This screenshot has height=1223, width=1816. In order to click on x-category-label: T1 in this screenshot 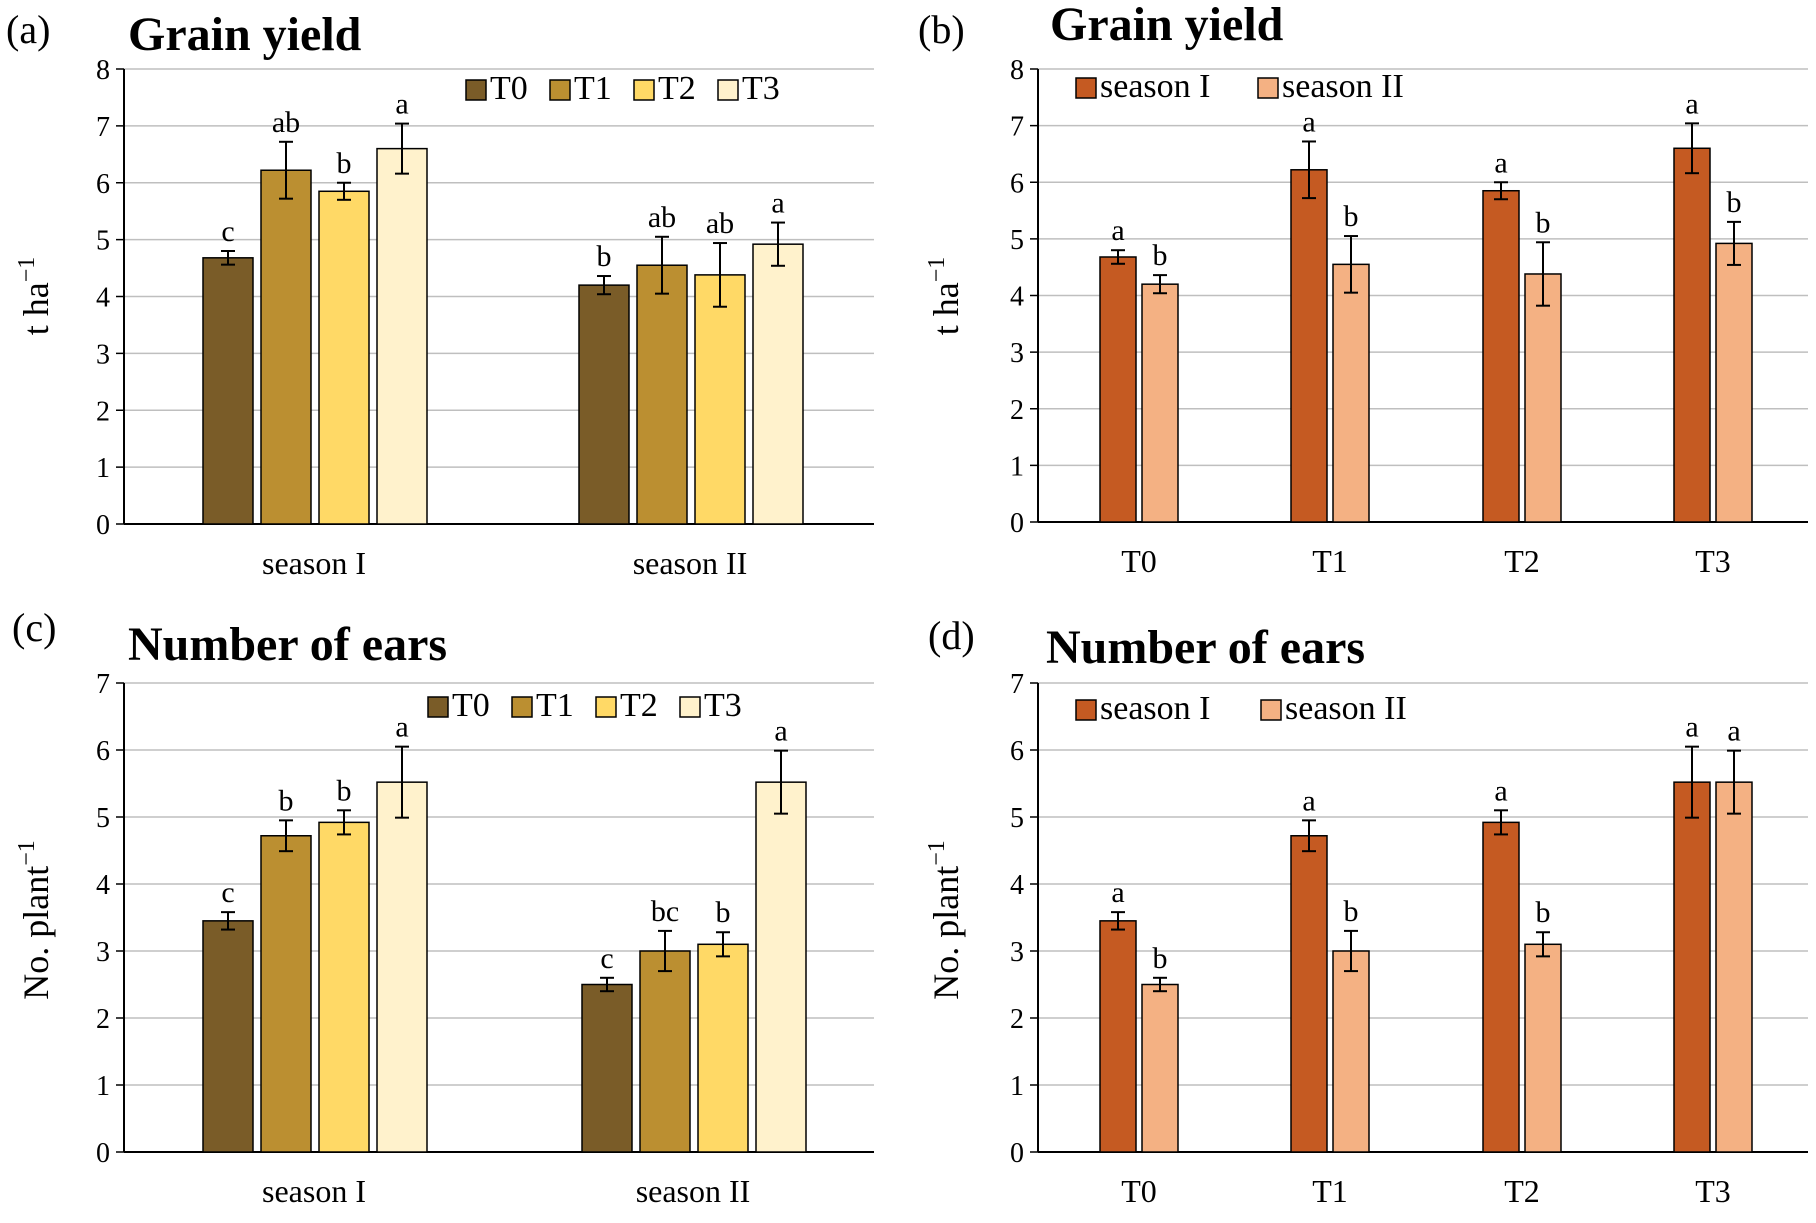, I will do `click(1330, 561)`.